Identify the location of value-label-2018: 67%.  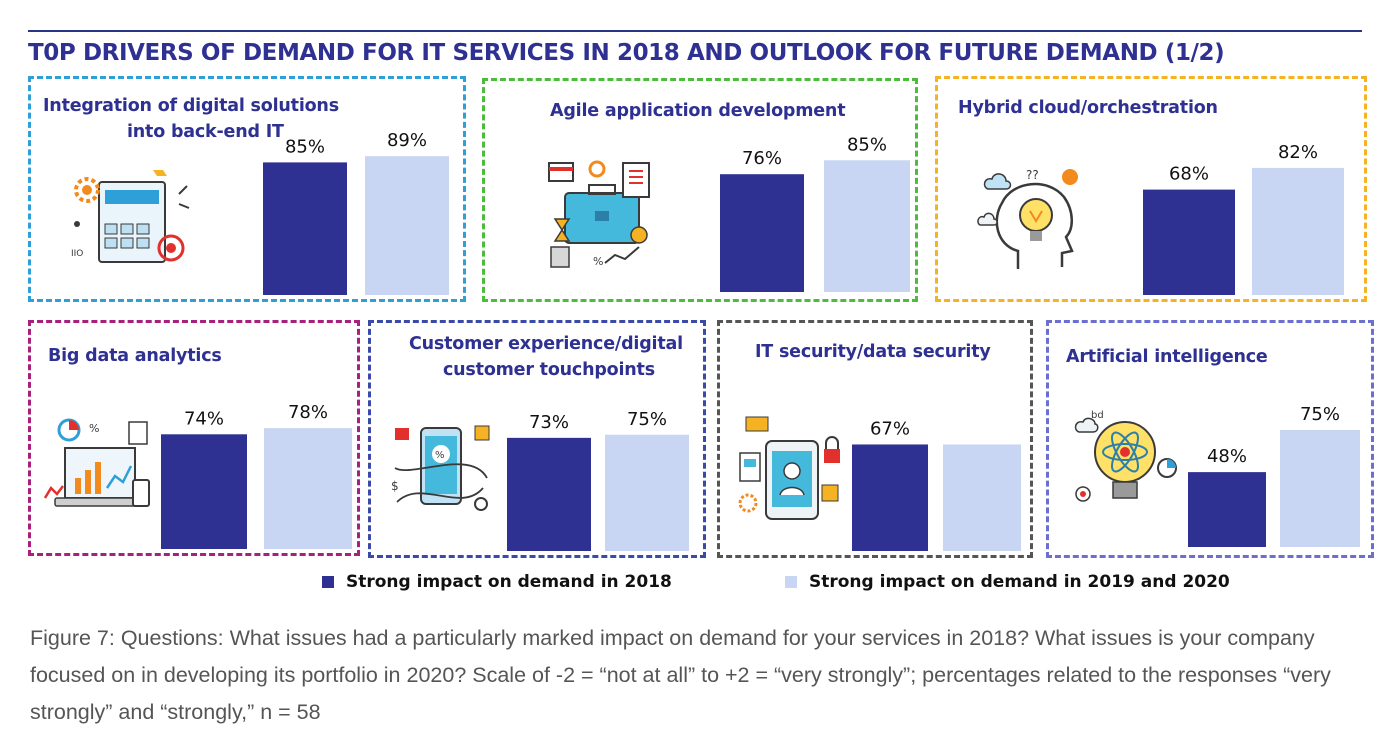
(890, 428).